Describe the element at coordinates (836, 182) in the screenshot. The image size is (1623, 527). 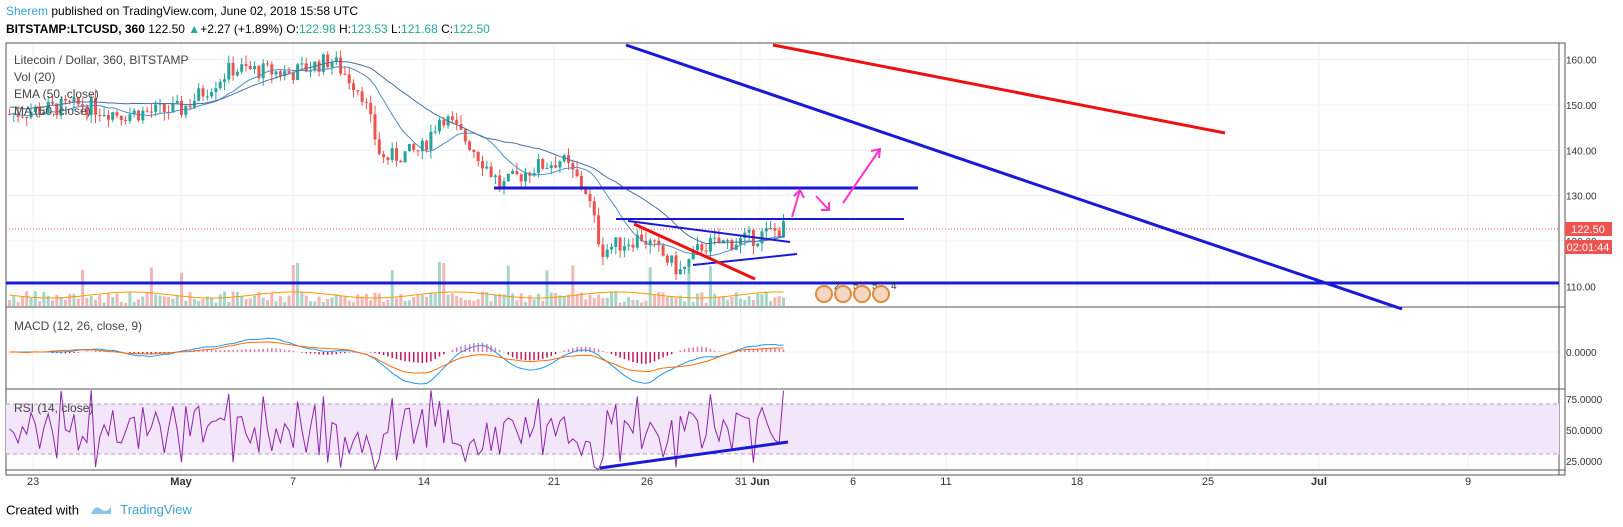
I see `projection-arrows` at that location.